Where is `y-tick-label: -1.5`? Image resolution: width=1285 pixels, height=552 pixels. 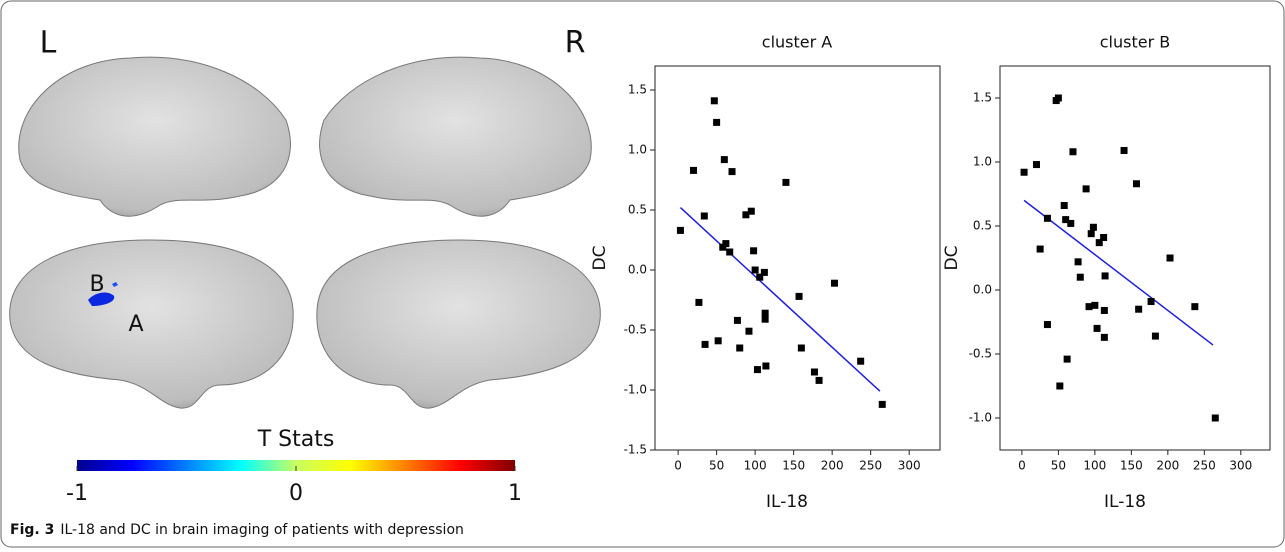 y-tick-label: -1.5 is located at coordinates (635, 450).